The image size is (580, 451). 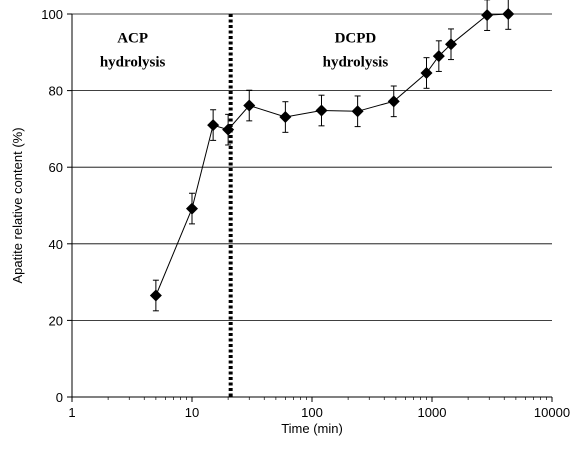 What do you see at coordinates (132, 39) in the screenshot?
I see `annotation-0-line-0: ACP` at bounding box center [132, 39].